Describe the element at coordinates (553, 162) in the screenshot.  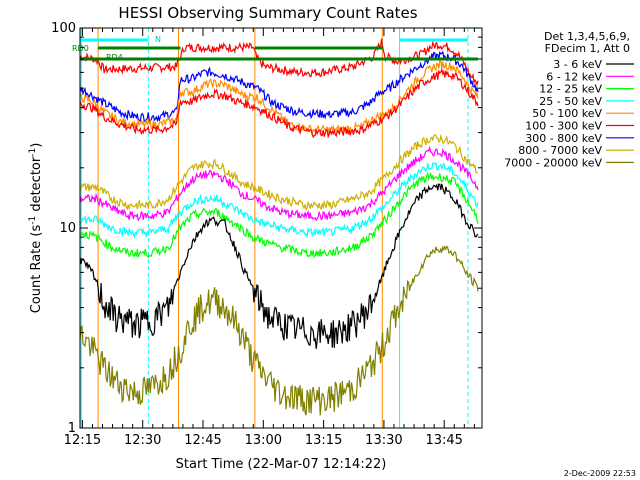
I see `legend-label: 7000 - 20000 keV` at that location.